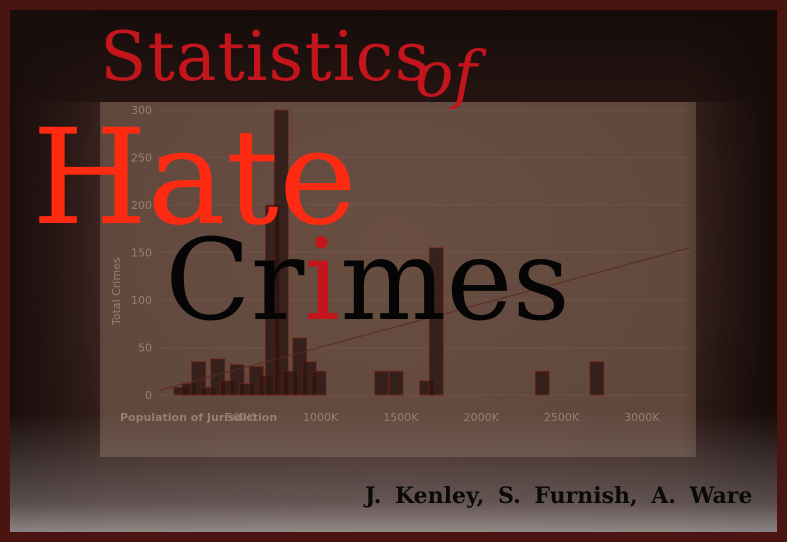  Describe the element at coordinates (141, 205) in the screenshot. I see `y-tick-label: 200` at that location.